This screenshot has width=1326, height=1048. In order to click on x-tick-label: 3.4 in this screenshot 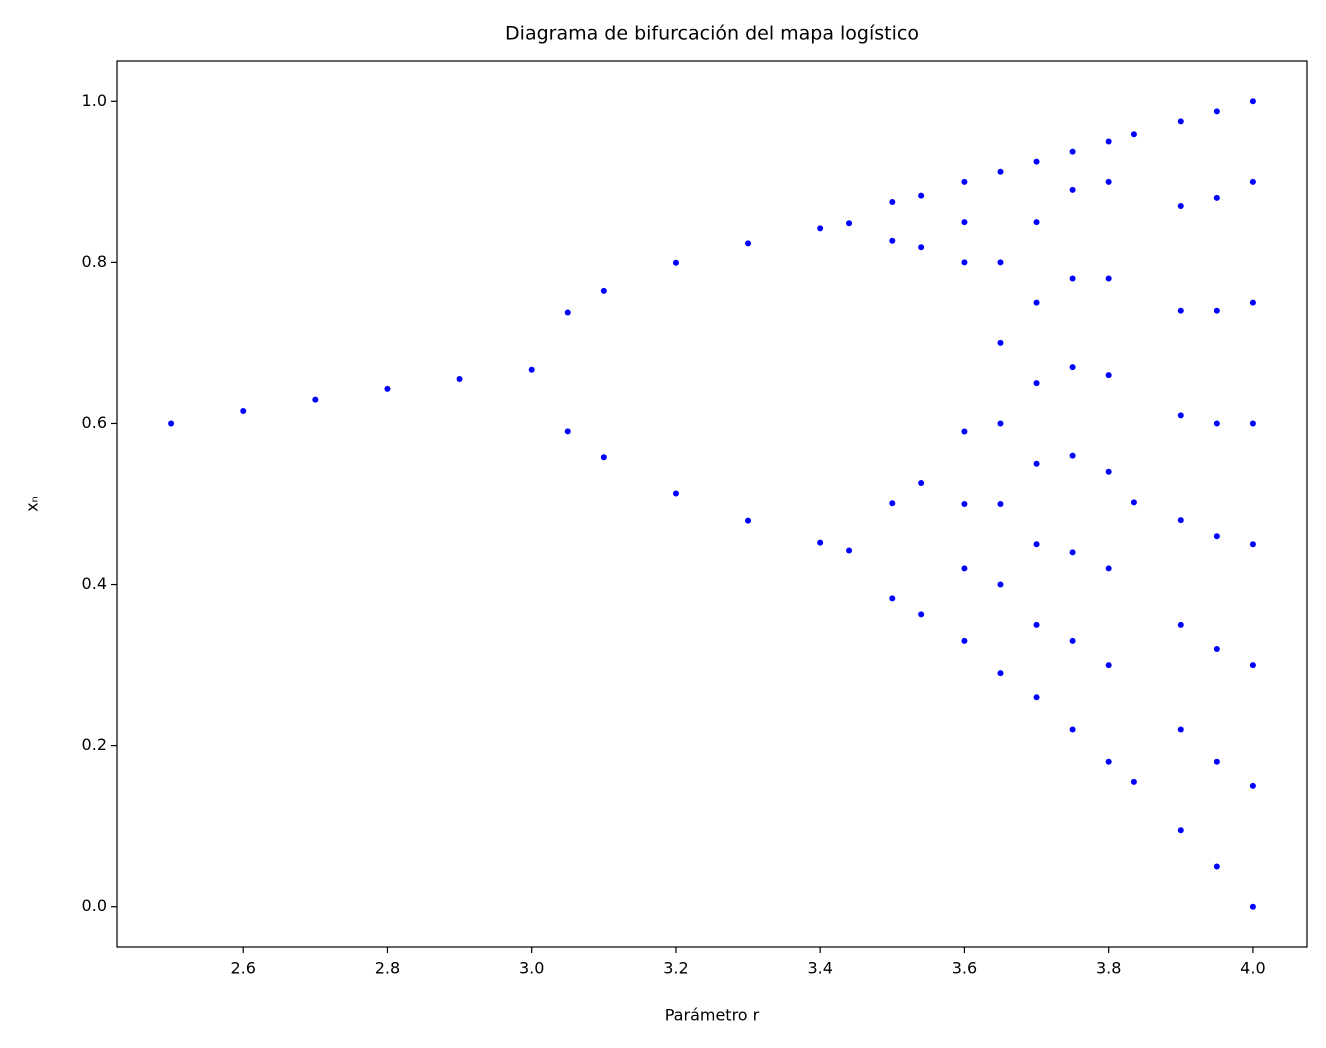, I will do `click(819, 968)`.